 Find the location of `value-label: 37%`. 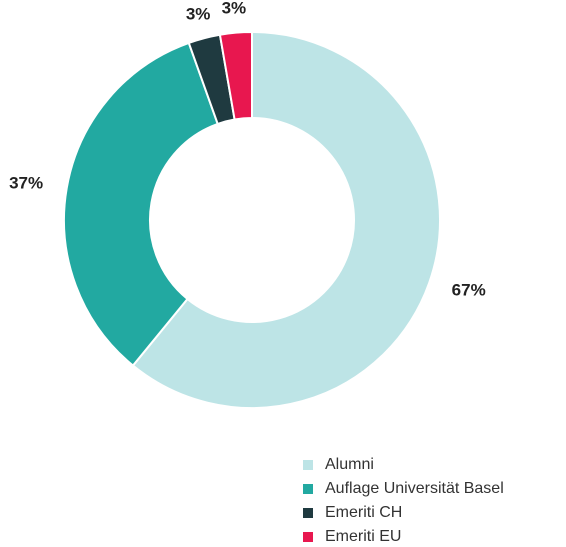

value-label: 37% is located at coordinates (26, 182).